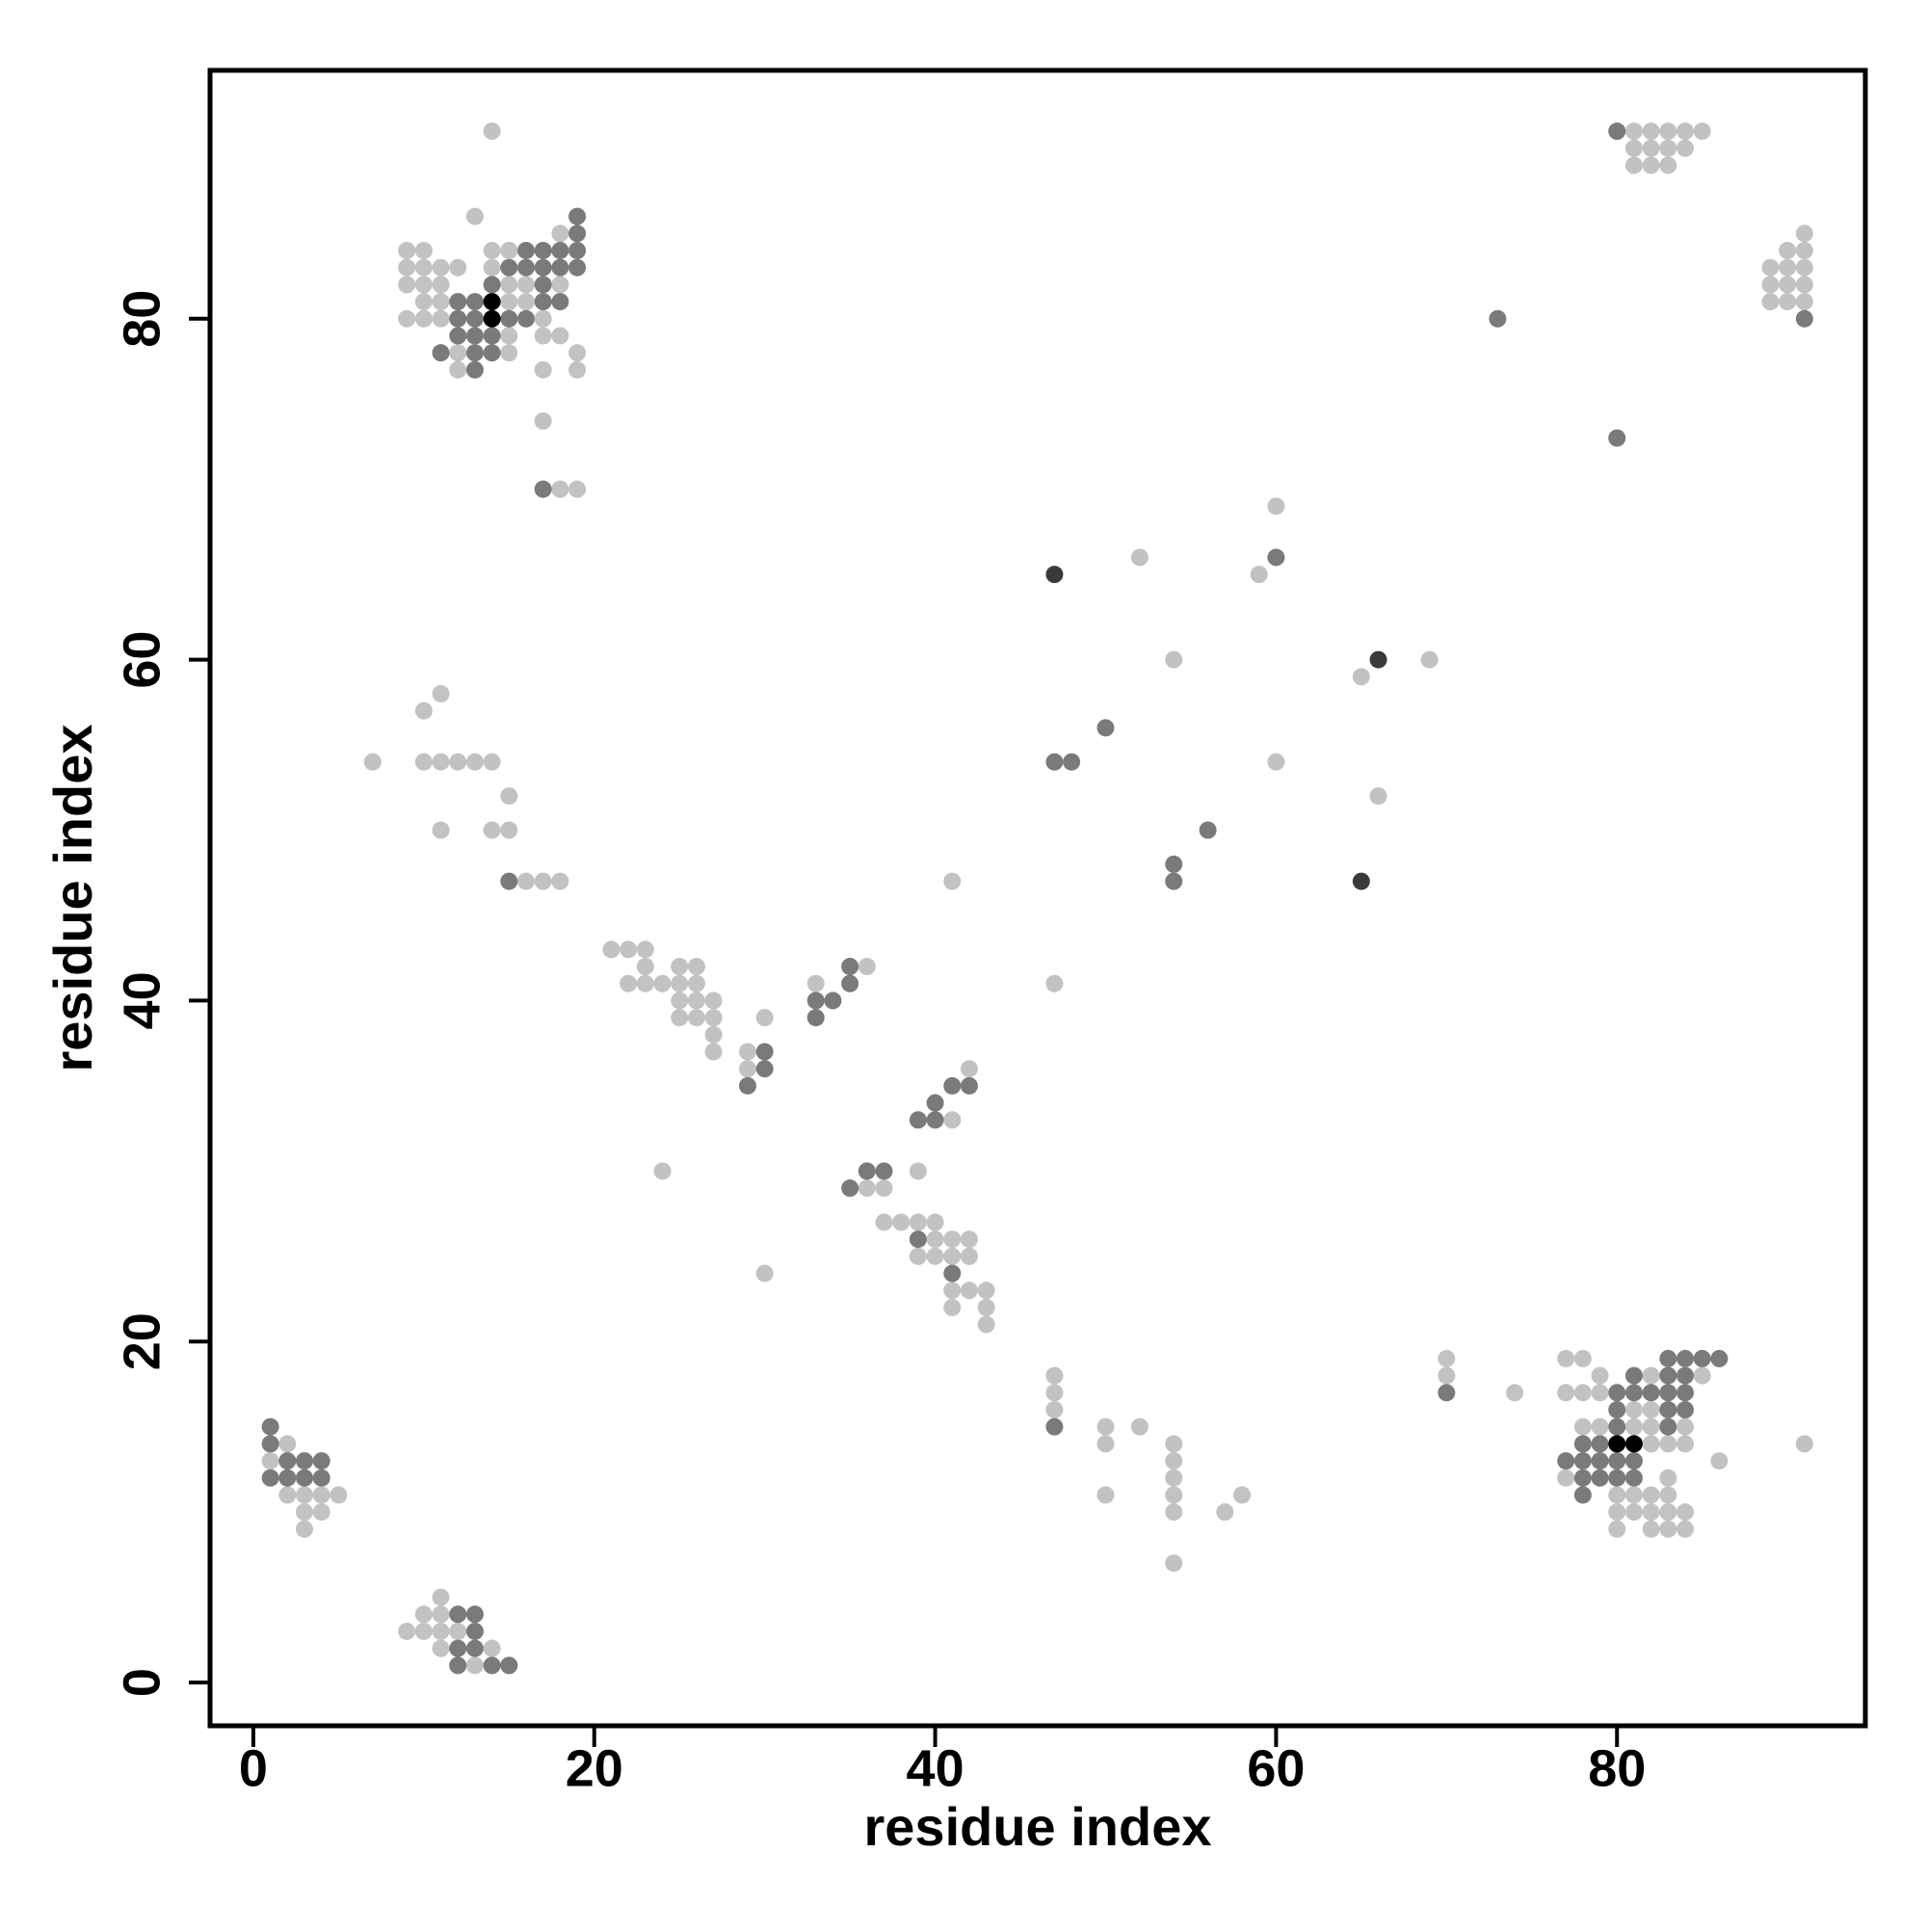  Describe the element at coordinates (142, 1000) in the screenshot. I see `y-tick-label: 40` at that location.